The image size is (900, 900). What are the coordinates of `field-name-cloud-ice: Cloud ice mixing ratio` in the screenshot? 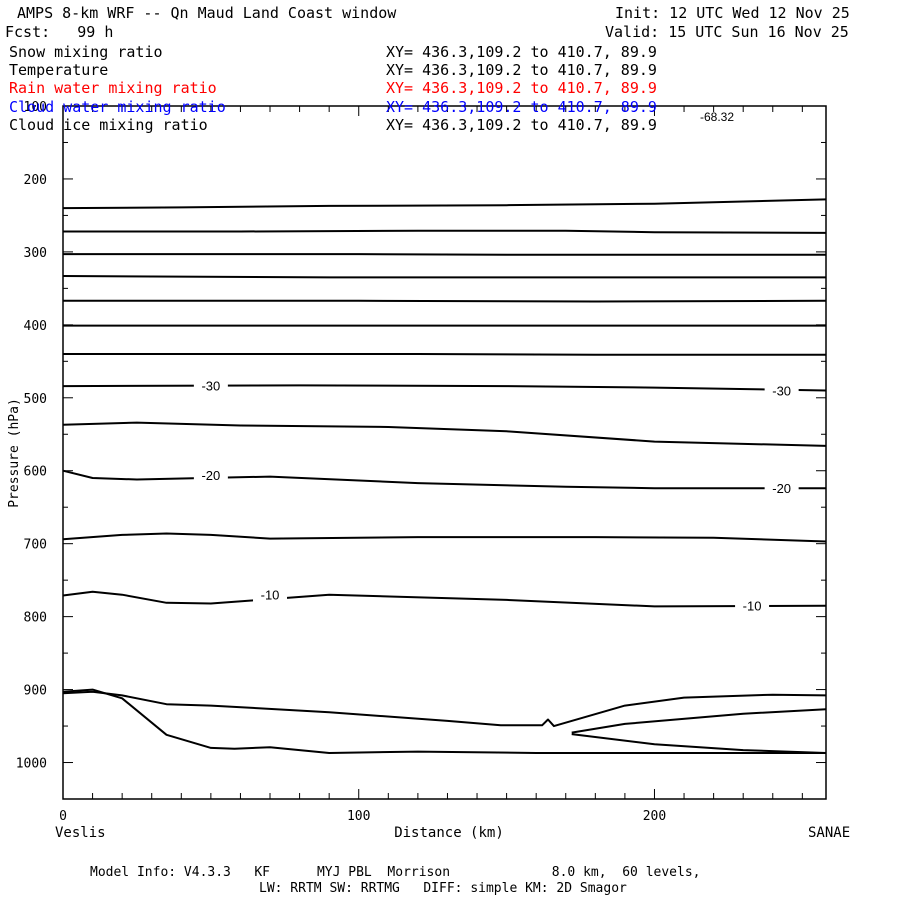 It's located at (108, 125).